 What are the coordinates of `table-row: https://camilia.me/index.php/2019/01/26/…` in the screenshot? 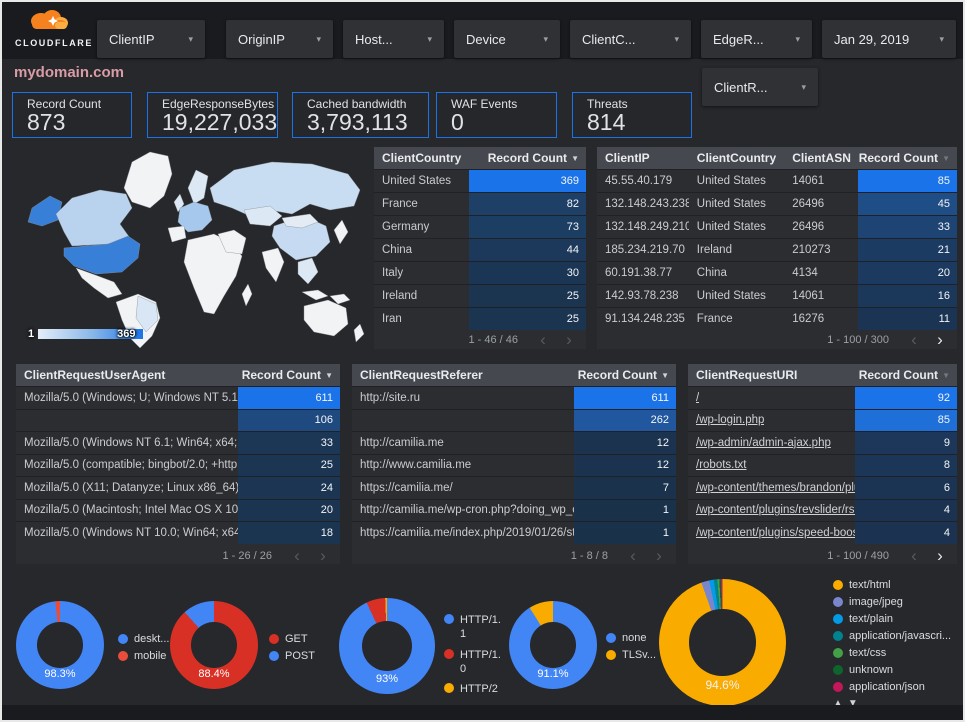 It's located at (514, 532).